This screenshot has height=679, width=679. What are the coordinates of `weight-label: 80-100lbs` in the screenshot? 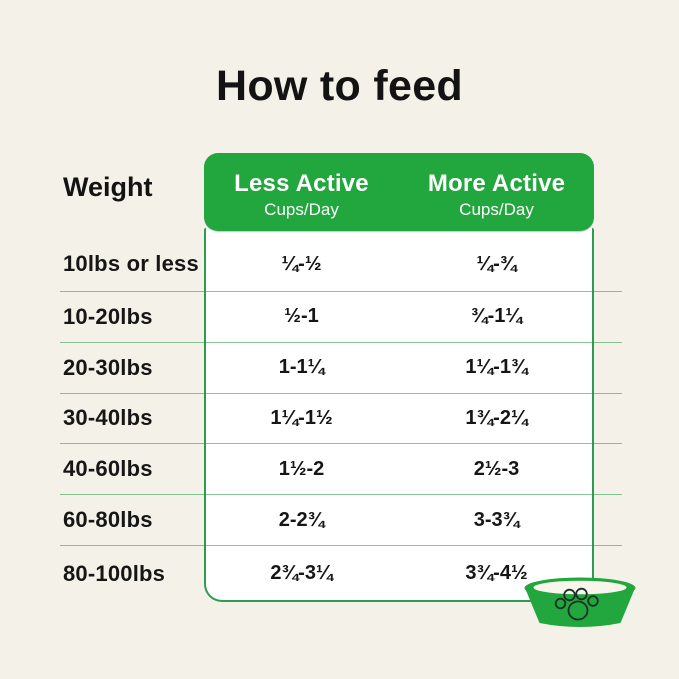 It's located at (114, 573).